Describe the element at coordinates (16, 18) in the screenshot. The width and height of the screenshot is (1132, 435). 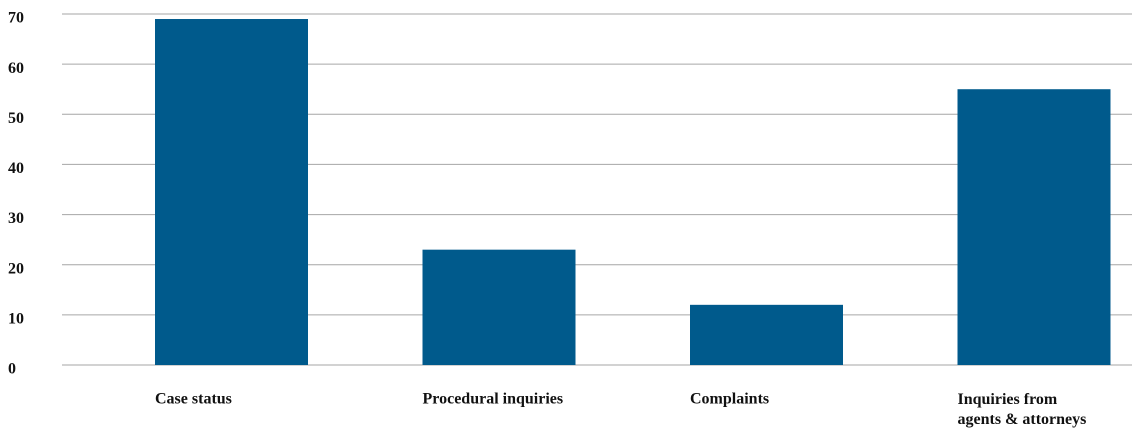
I see `y-tick-label: 70` at that location.